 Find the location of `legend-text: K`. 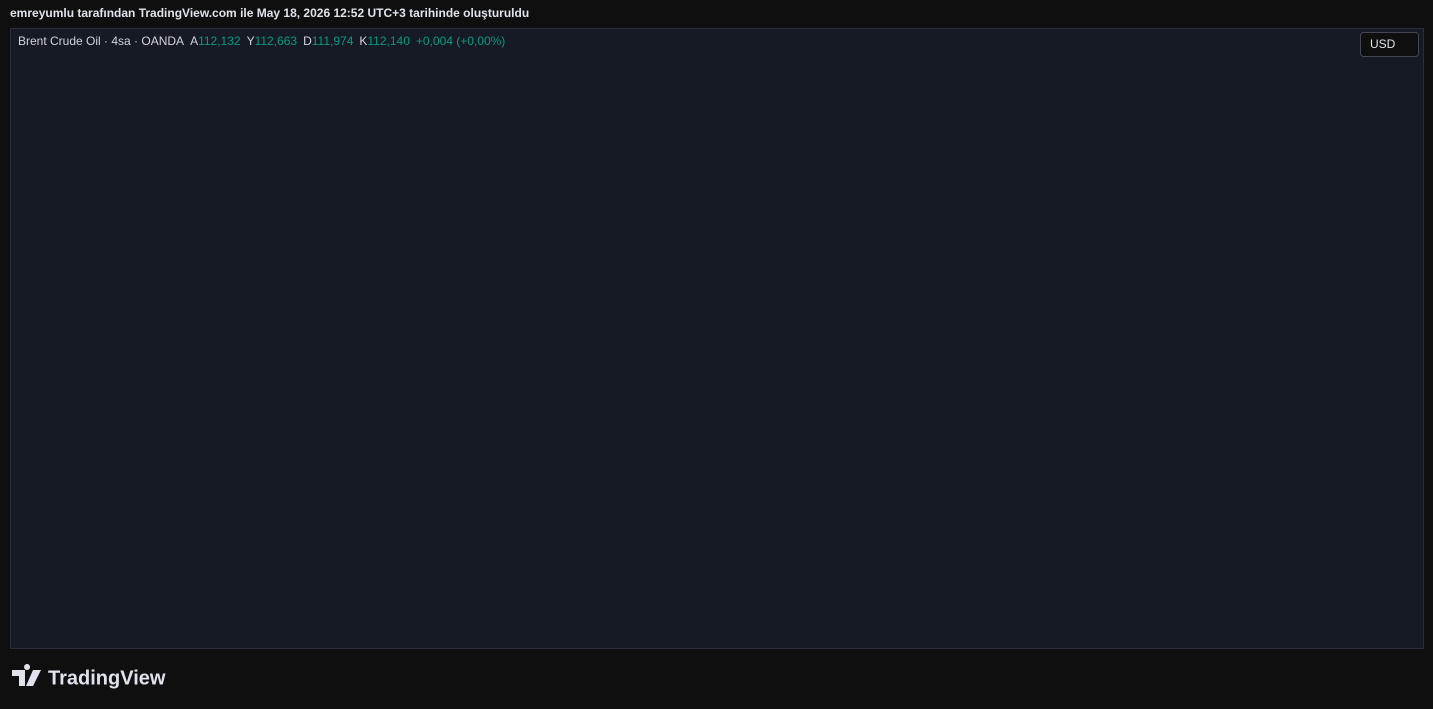

legend-text: K is located at coordinates (363, 41).